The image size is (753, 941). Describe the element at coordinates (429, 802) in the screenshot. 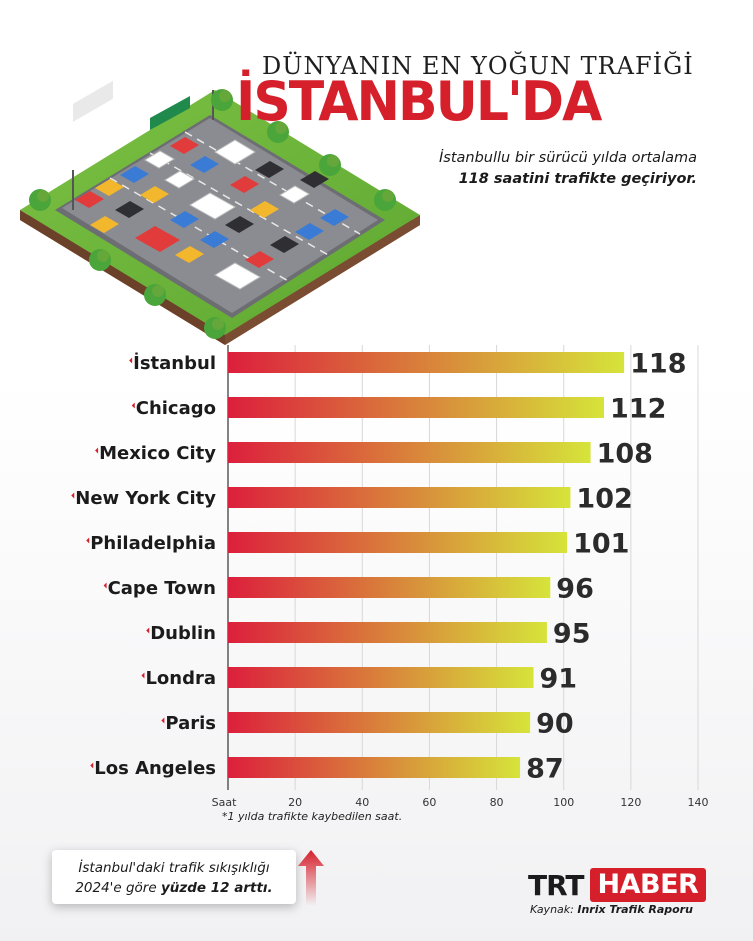

I see `x-tick-label: 60` at that location.